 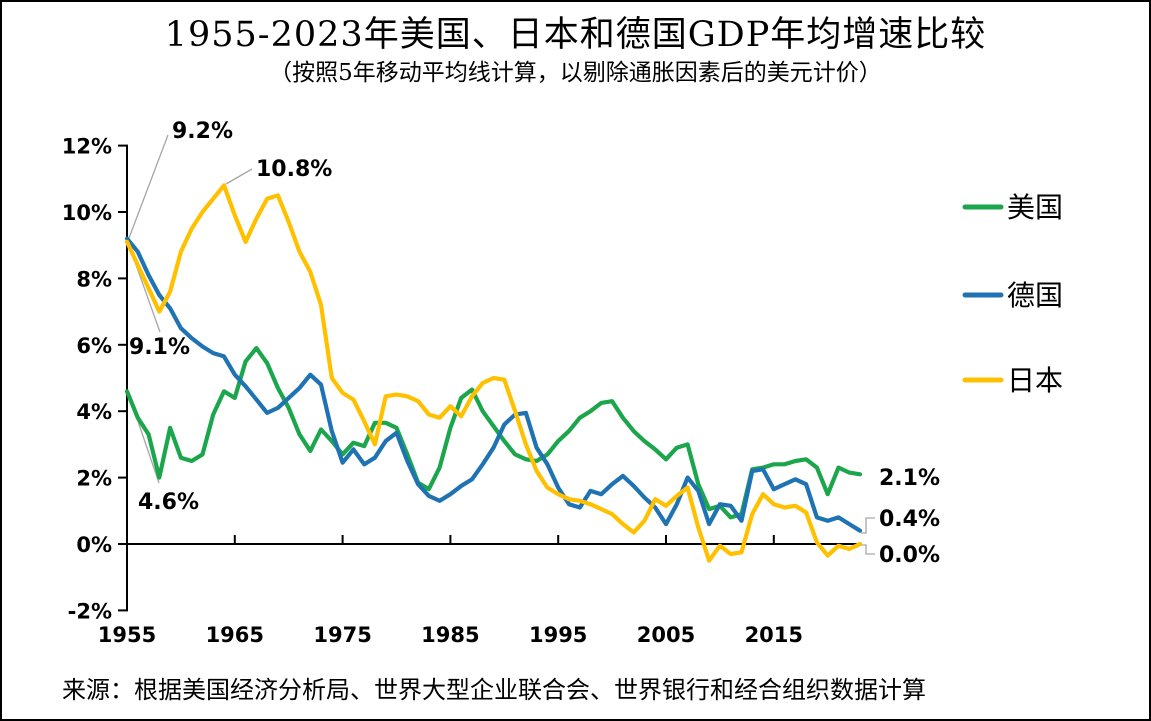 I want to click on annotation-label: 9.2%, so click(x=202, y=131).